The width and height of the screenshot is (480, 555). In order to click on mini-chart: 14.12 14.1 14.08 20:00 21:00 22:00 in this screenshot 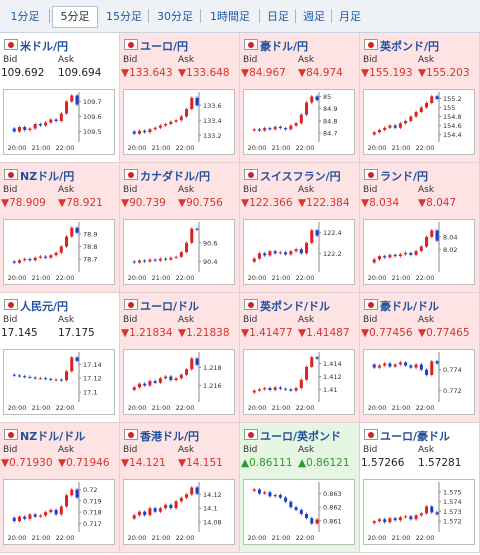, I will do `click(179, 512)`.